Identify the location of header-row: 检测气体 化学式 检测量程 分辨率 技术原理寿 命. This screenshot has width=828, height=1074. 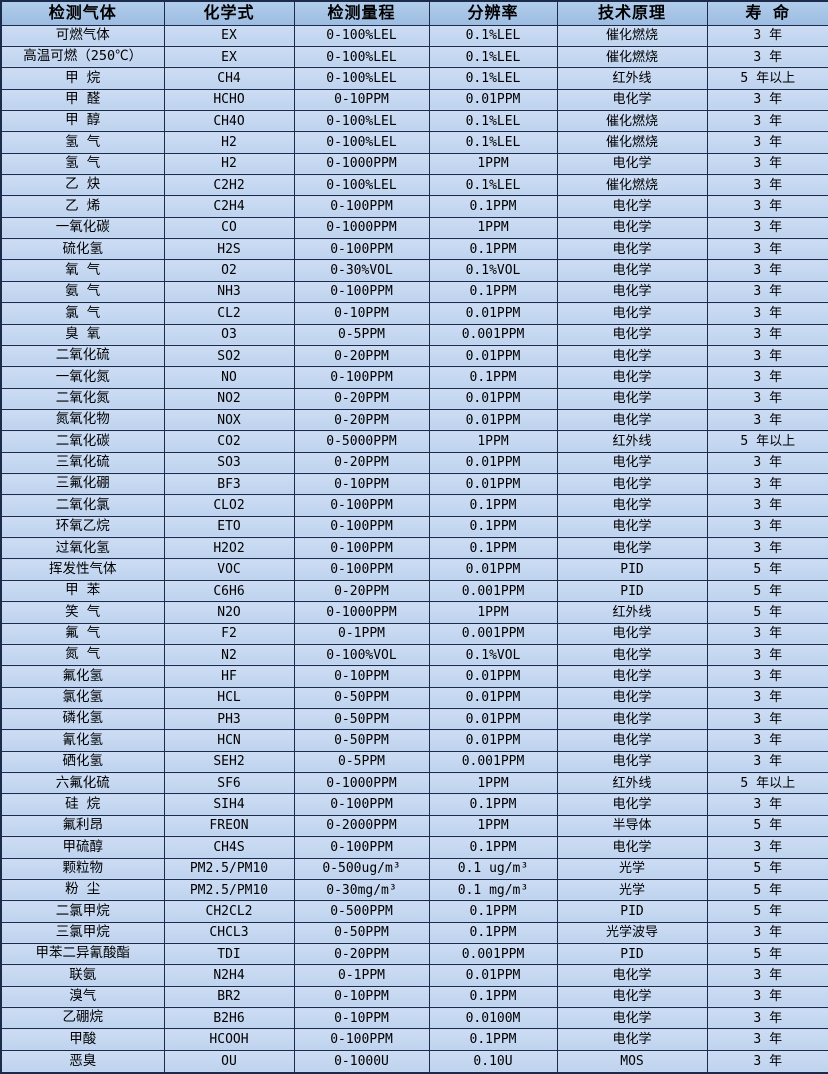
(414, 13).